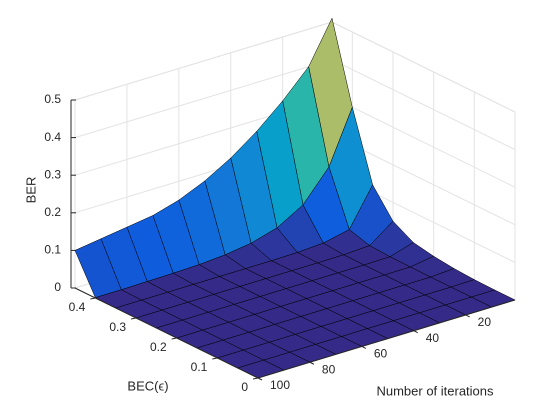  I want to click on x-axis-label: BEC(ϵ), so click(147, 385).